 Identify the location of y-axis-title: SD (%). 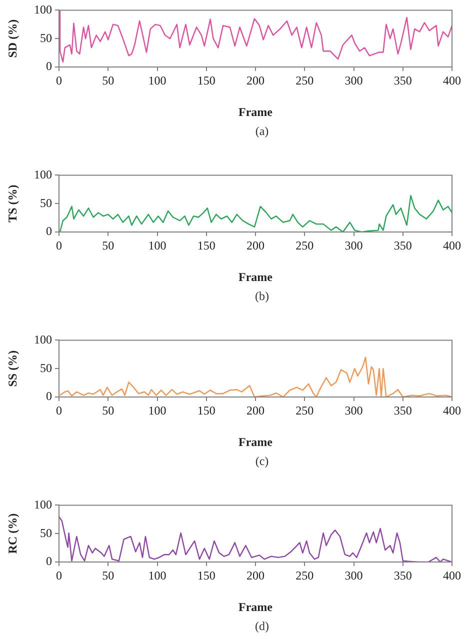
(12, 38).